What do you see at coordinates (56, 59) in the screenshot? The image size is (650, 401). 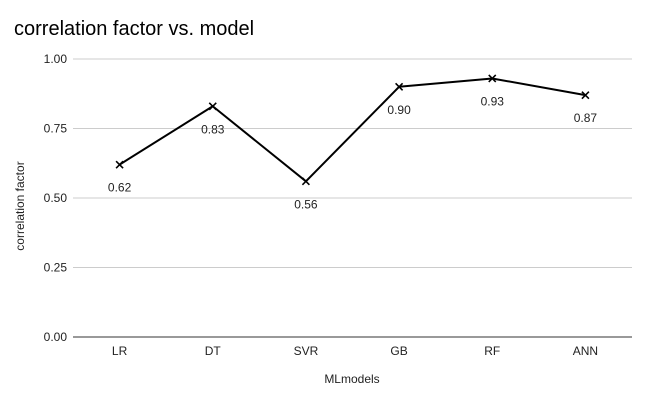 I see `y-tick-label: 1.00` at bounding box center [56, 59].